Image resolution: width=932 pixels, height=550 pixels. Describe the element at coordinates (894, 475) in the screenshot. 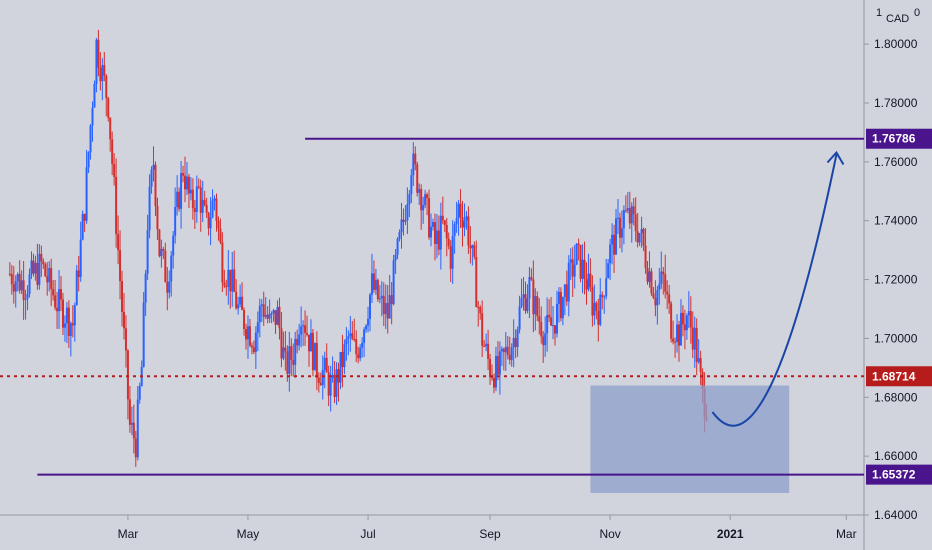

I see `price-badge-label-2: 1.65372` at that location.